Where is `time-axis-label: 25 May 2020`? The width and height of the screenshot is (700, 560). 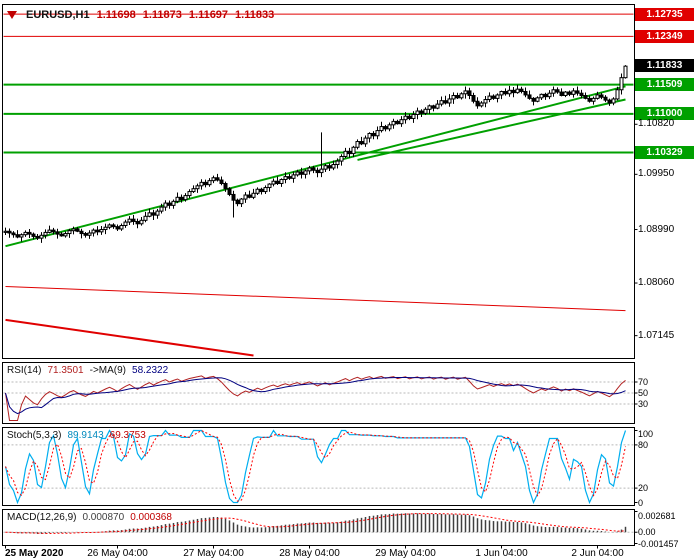
time-axis-label: 25 May 2020 is located at coordinates (34, 553).